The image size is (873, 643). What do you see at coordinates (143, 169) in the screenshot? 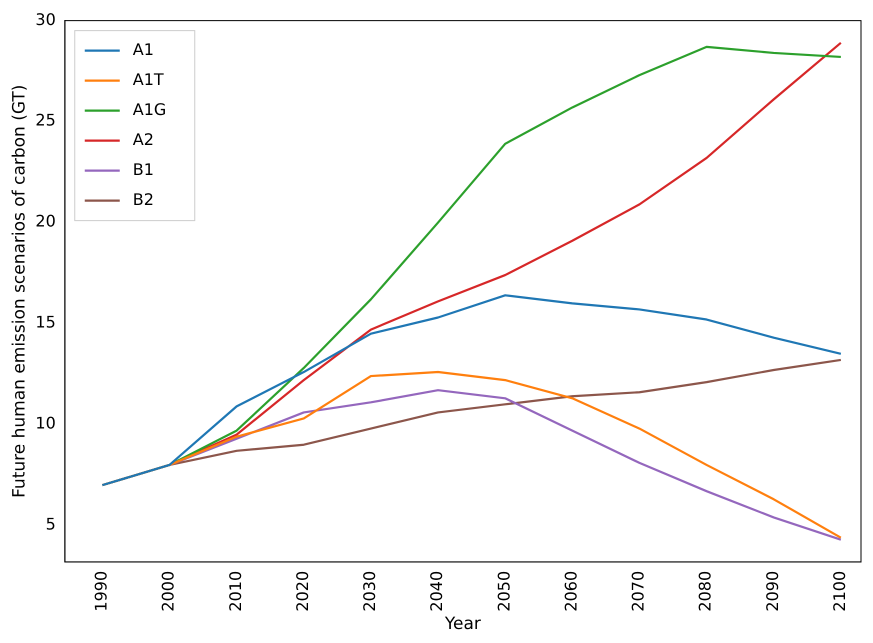
I see `legend-label: B1` at bounding box center [143, 169].